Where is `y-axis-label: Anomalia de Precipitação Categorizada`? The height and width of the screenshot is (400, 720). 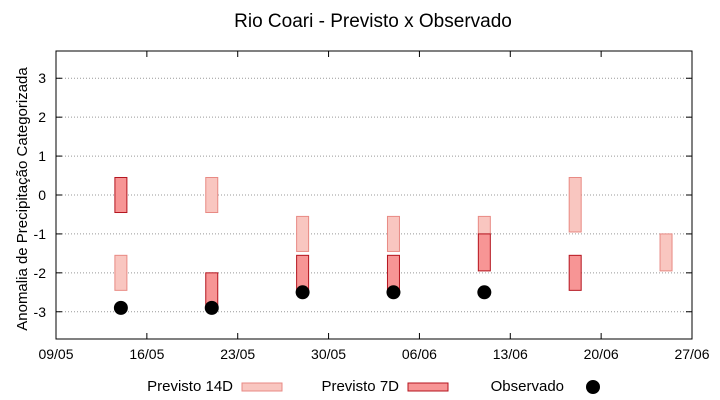
y-axis-label: Anomalia de Precipitação Categorizada is located at coordinates (22, 199).